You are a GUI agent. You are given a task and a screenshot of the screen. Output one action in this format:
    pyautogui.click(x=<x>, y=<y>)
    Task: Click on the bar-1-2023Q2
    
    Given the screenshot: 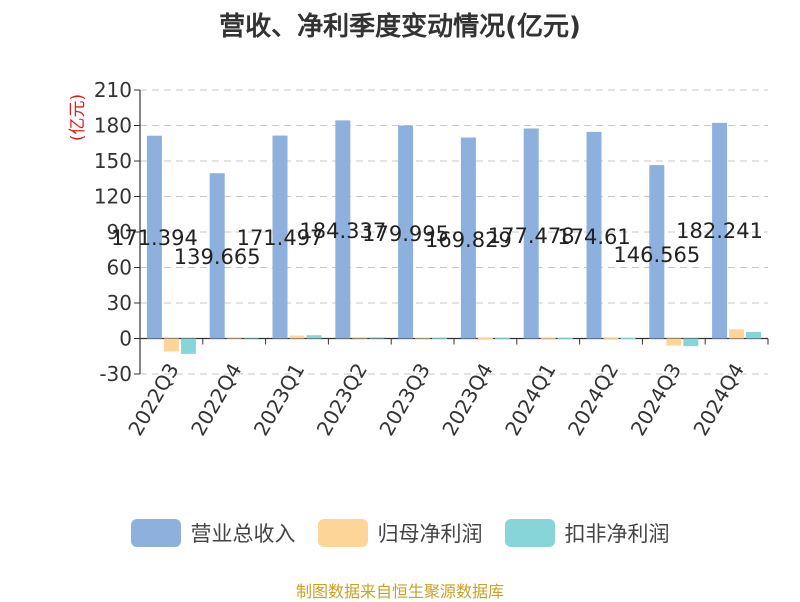 What is the action you would take?
    pyautogui.click(x=343, y=229)
    